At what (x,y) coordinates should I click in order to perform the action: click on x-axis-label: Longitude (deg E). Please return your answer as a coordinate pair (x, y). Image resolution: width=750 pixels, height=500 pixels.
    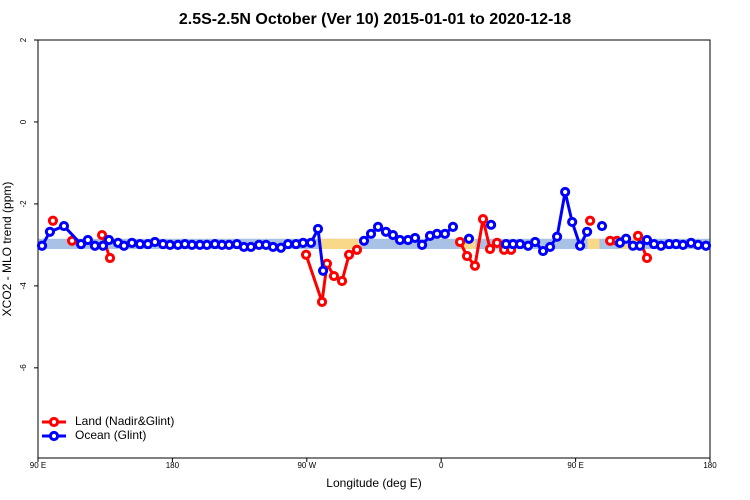
    Looking at the image, I should click on (373, 483).